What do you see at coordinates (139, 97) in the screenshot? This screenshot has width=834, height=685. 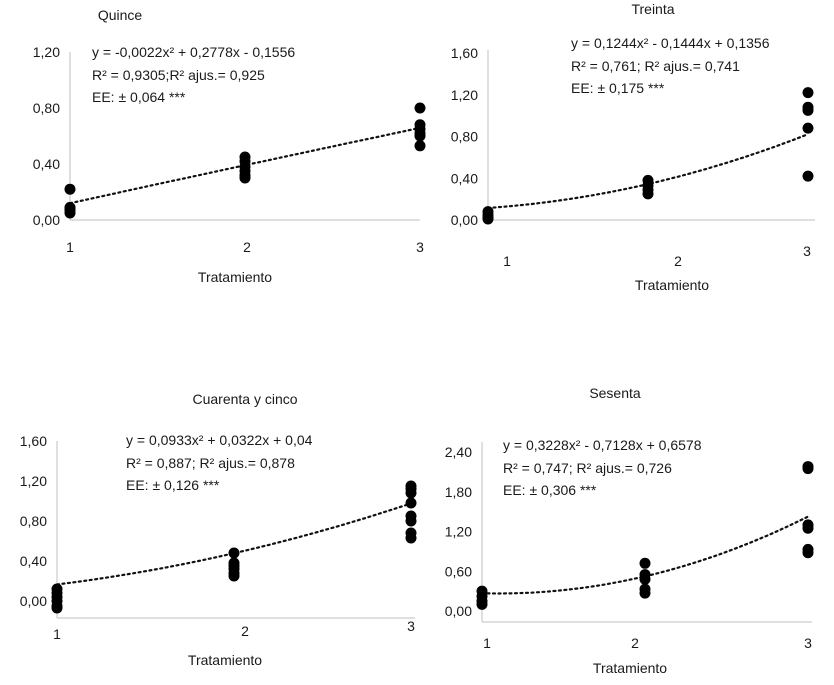 I see `standard-error-label: EE: ± 0,064 ***` at bounding box center [139, 97].